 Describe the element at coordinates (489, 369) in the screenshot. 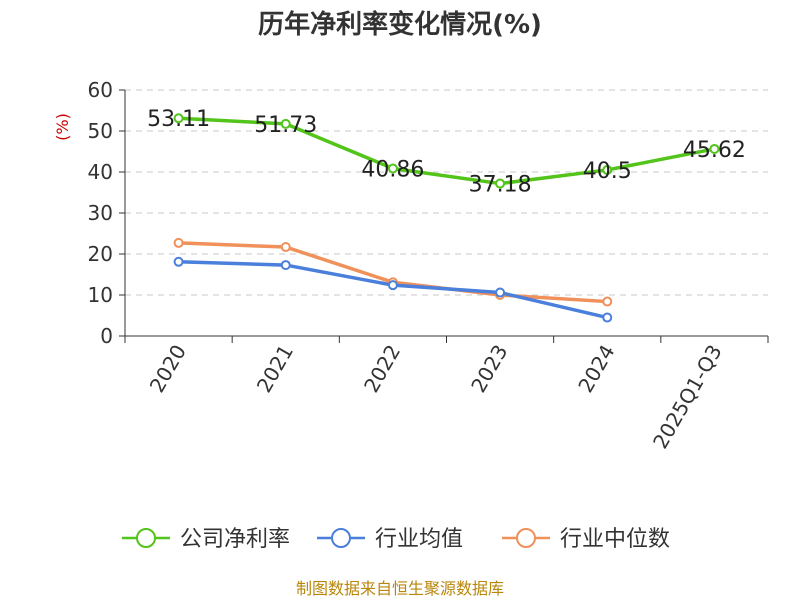

I see `x-tick-label: 2023` at that location.